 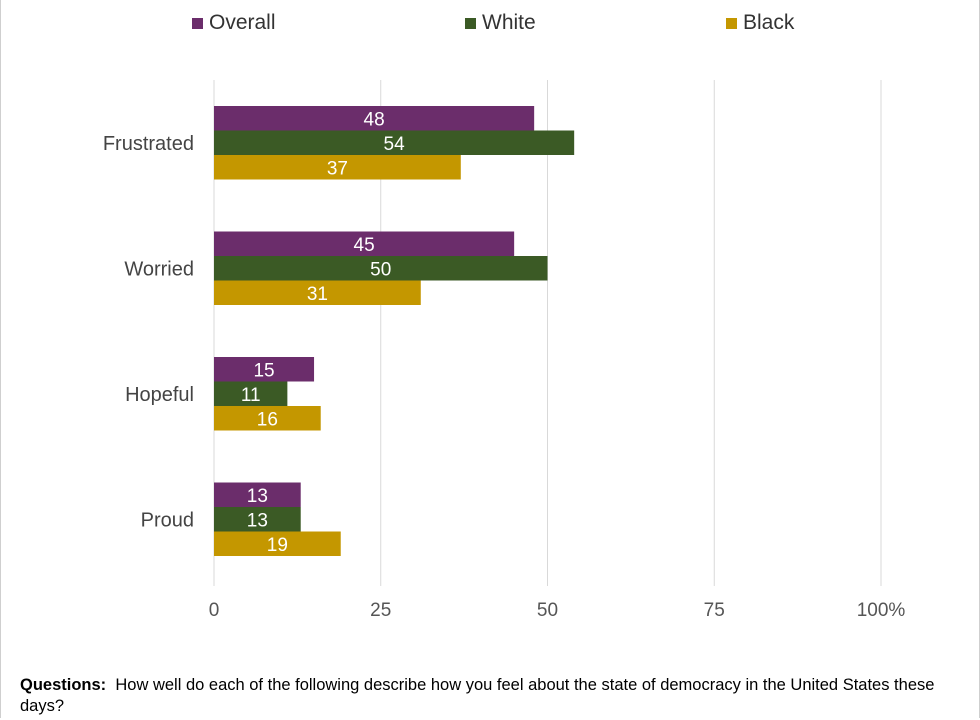 I want to click on data-label: 54, so click(x=395, y=144).